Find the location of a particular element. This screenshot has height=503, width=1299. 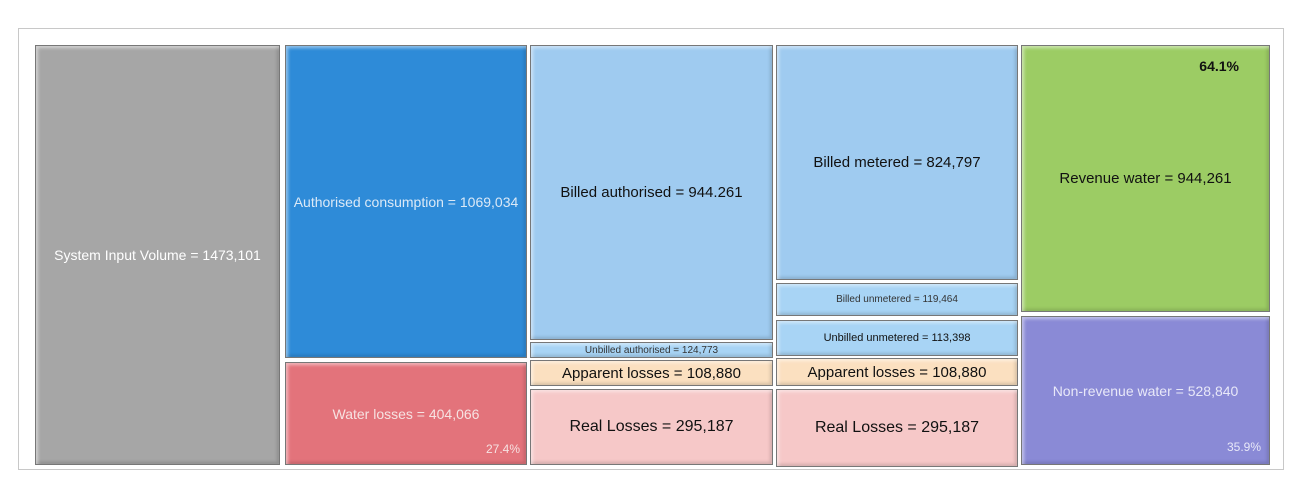

box-label: Billed authorised = 944.261 is located at coordinates (651, 192).